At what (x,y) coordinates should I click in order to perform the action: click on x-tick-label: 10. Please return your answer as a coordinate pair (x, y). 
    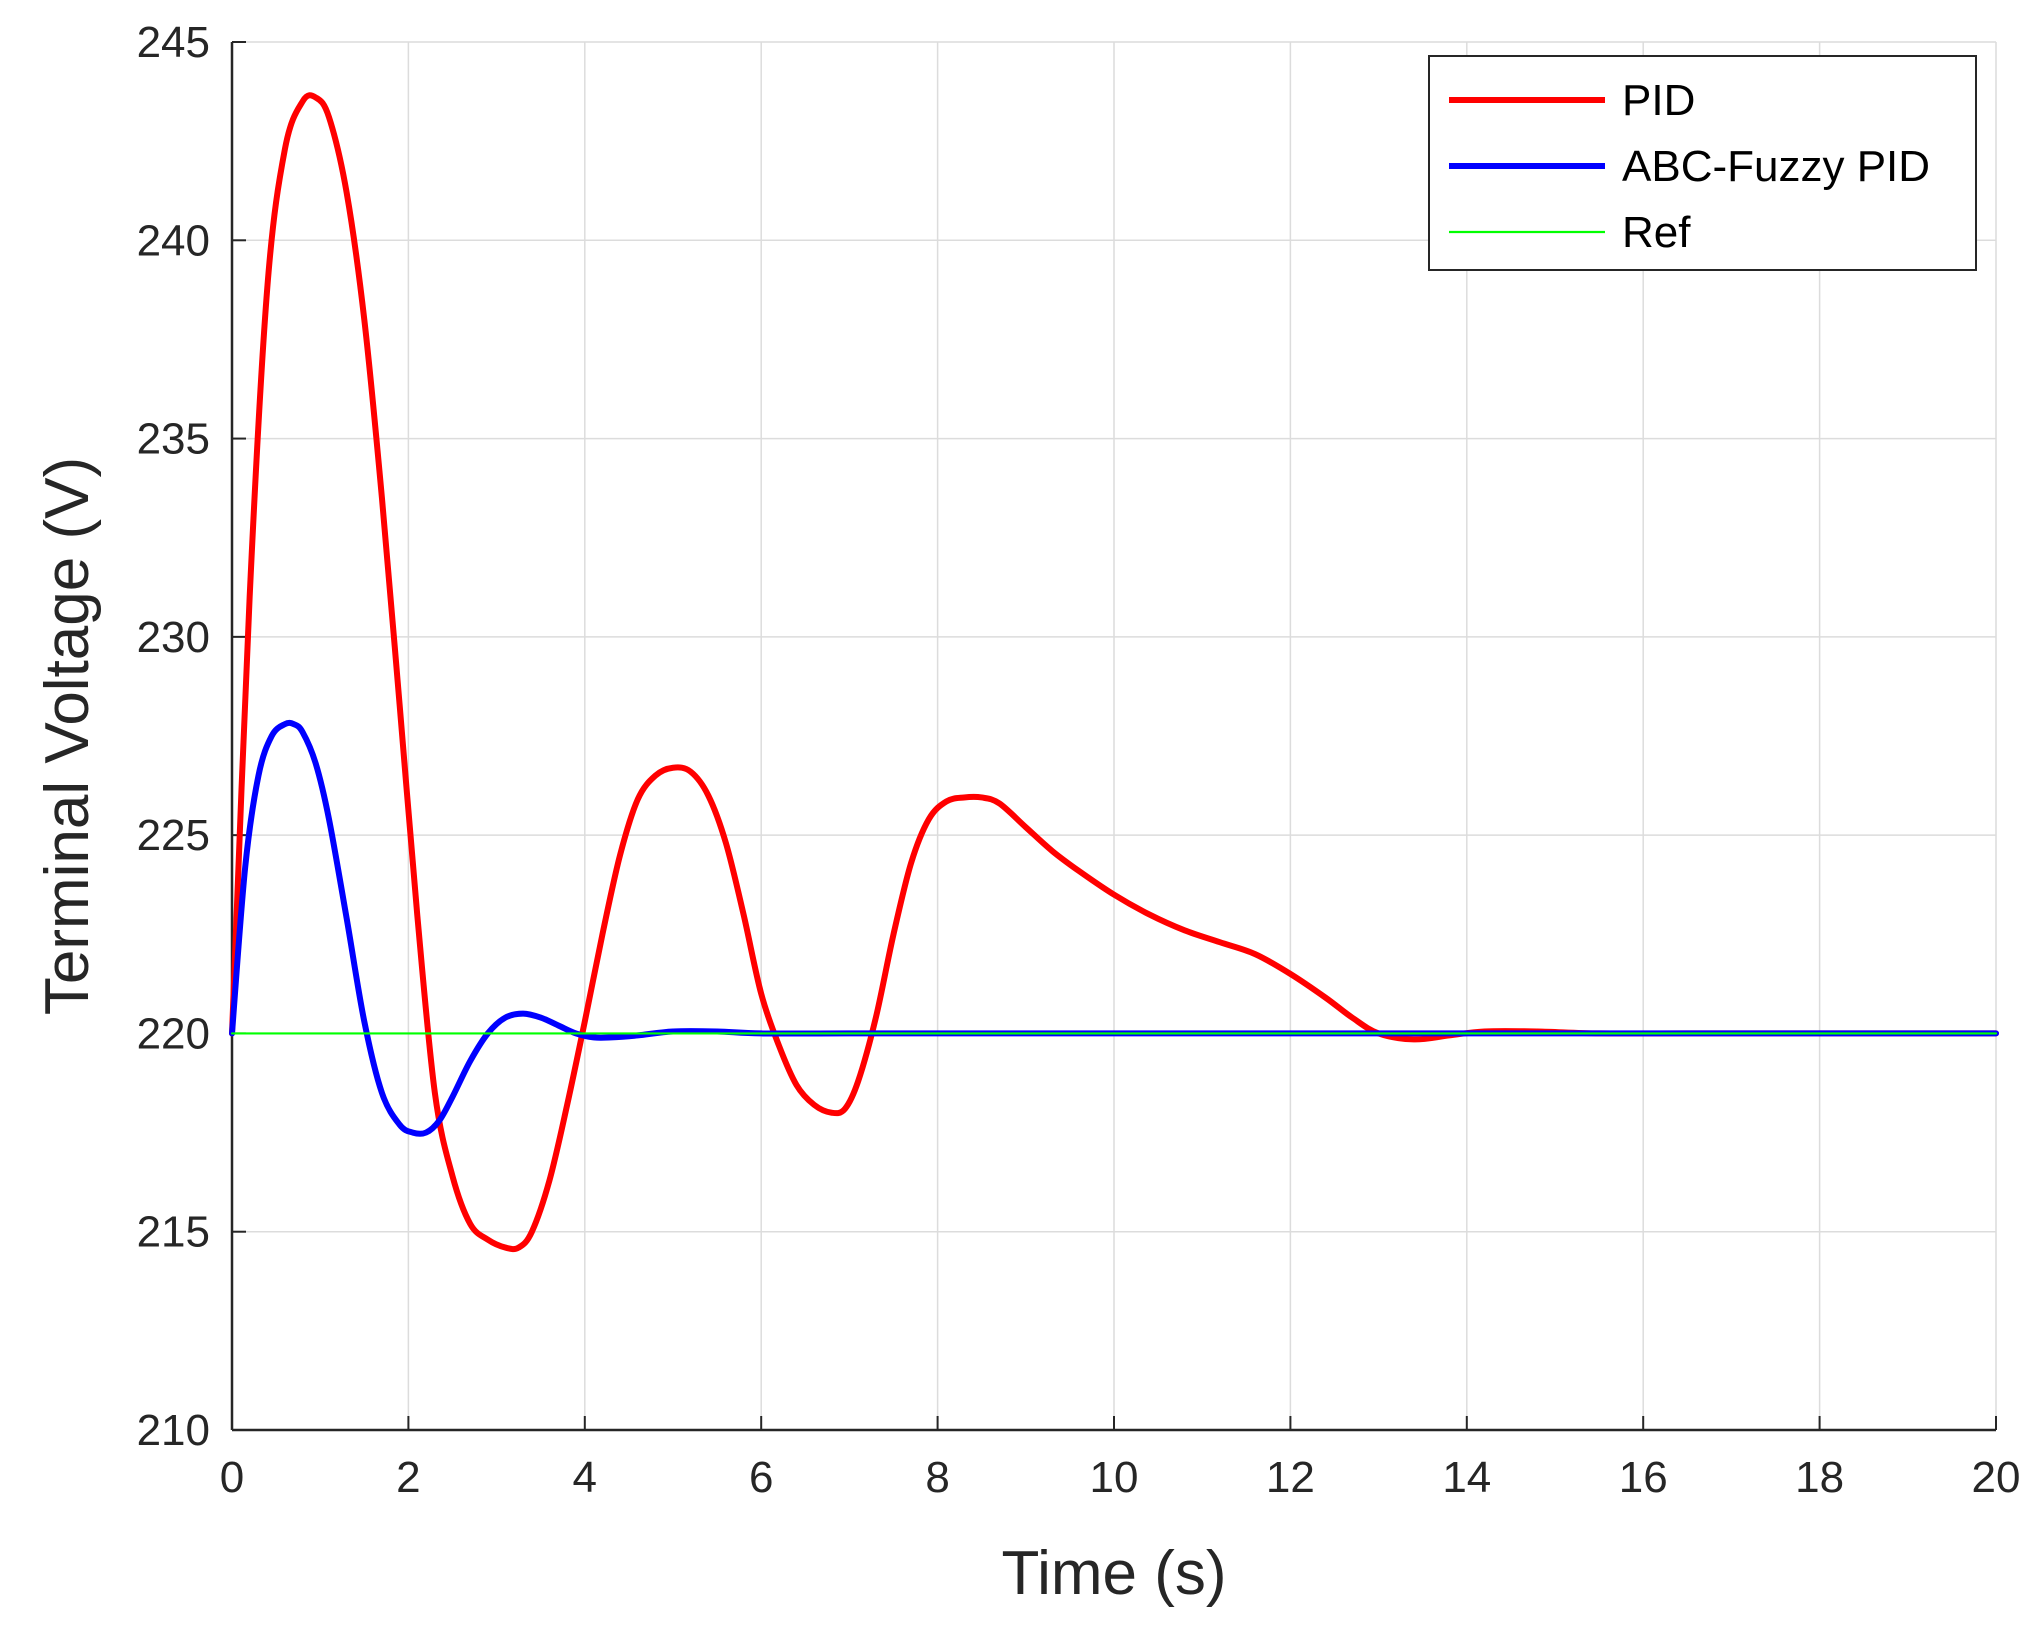
    Looking at the image, I should click on (1114, 1477).